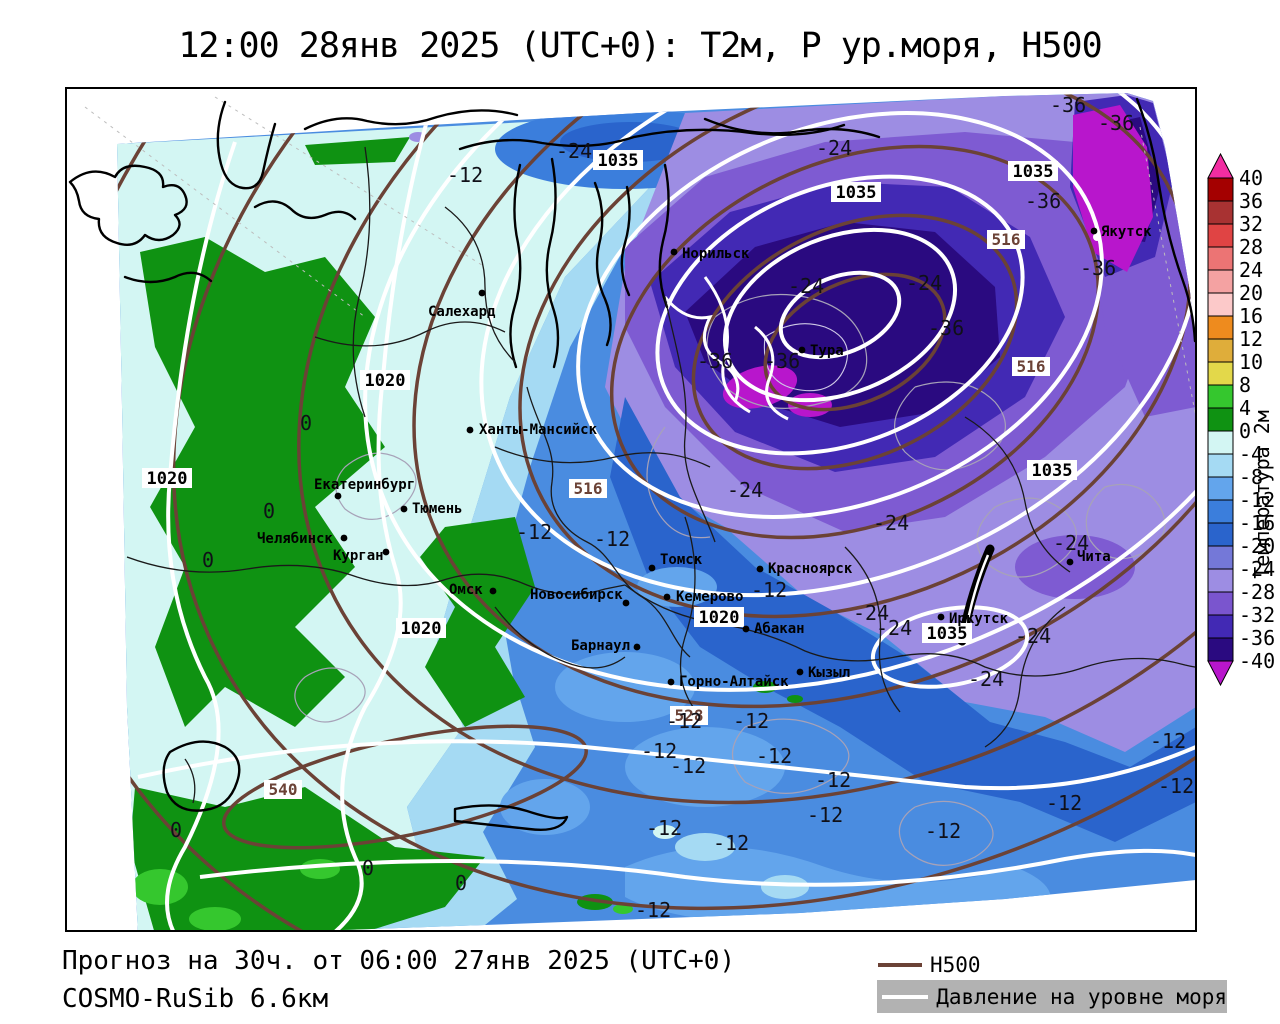 The height and width of the screenshot is (1024, 1280). I want to click on legend-pressure: Давление на уровне моря, so click(1052, 996).